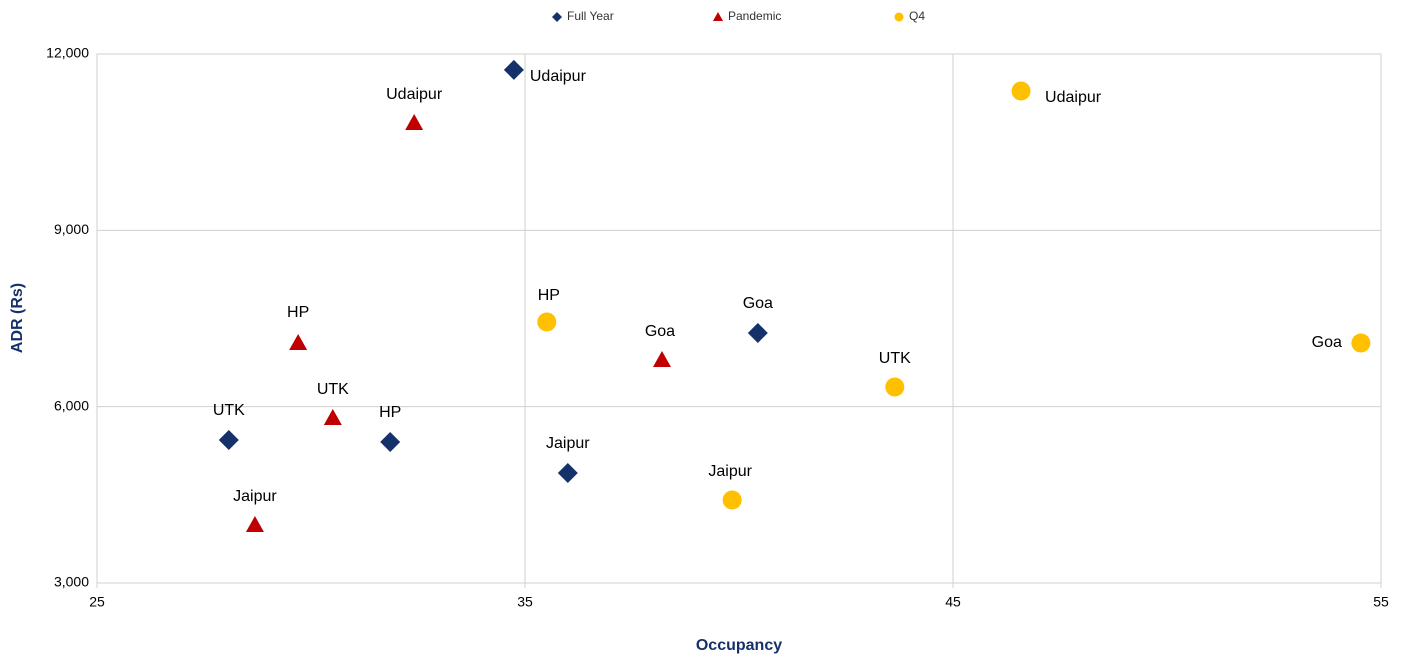 The image size is (1409, 659). I want to click on x-tick-label: 25, so click(97, 602).